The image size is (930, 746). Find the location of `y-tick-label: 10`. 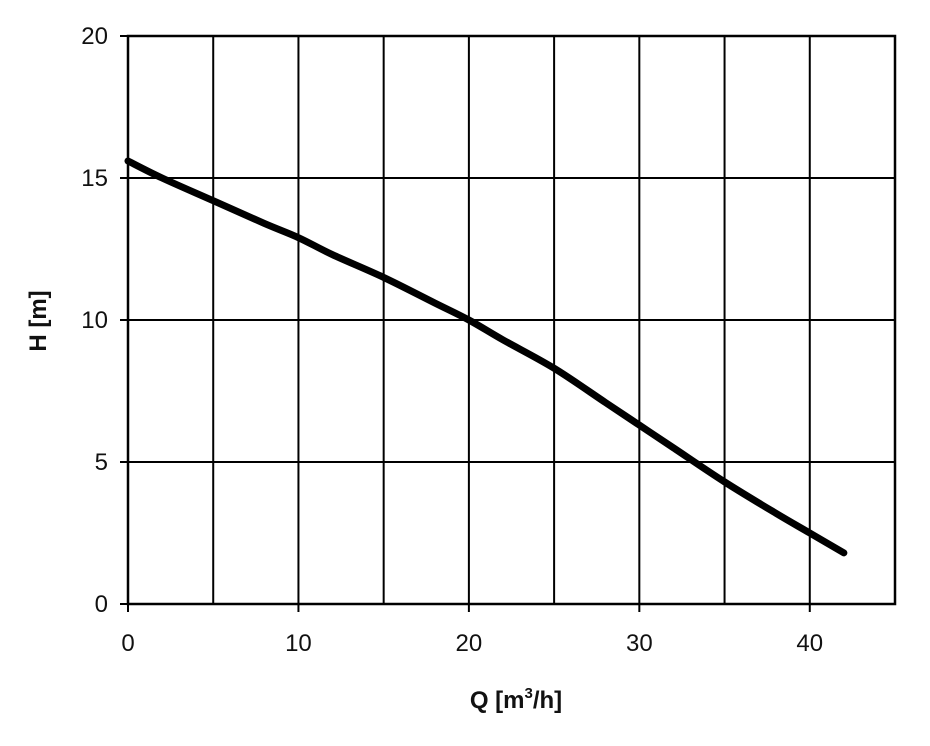

y-tick-label: 10 is located at coordinates (94, 320).